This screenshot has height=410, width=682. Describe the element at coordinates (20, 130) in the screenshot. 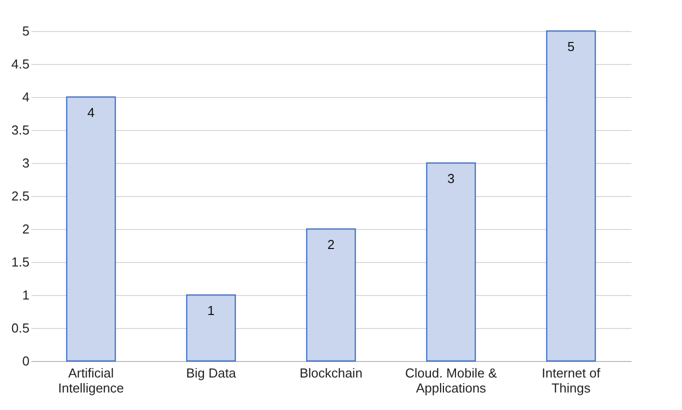

I see `y-tick-label: 3.5` at that location.